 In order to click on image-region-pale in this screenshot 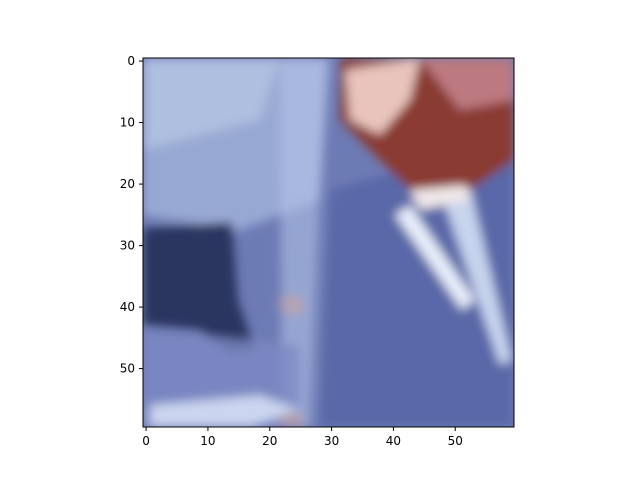, I will do `click(467, 84)`.